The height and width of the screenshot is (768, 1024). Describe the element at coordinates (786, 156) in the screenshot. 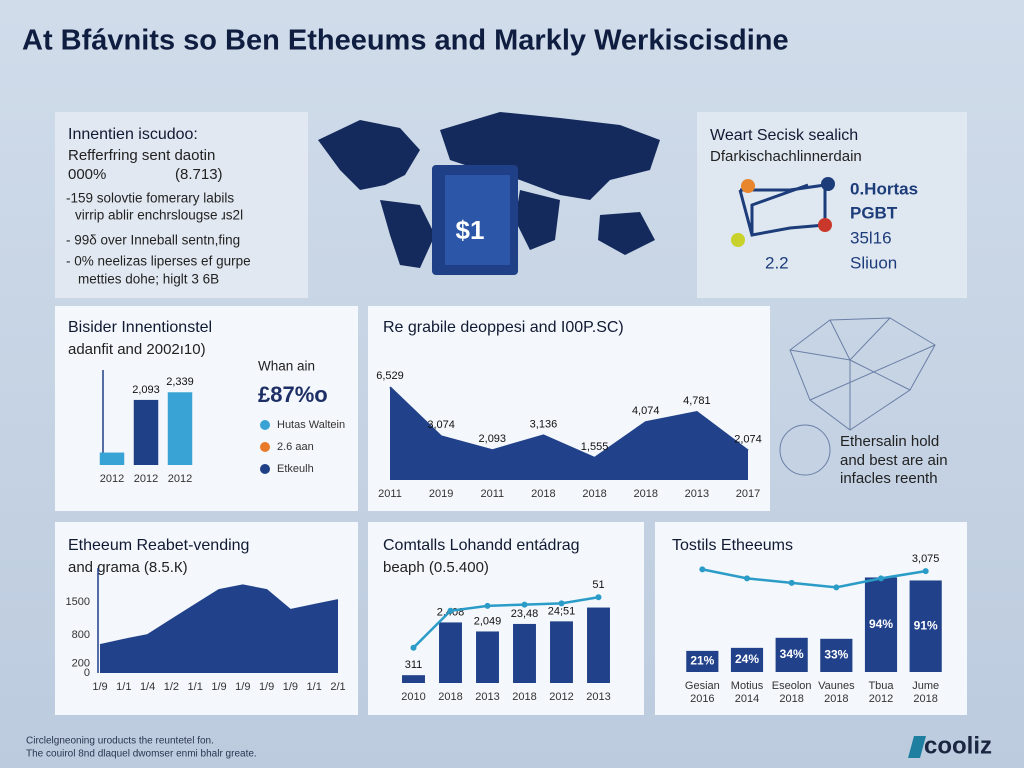

I see `panel-subheading: Dfarkischachlinnerdain` at that location.